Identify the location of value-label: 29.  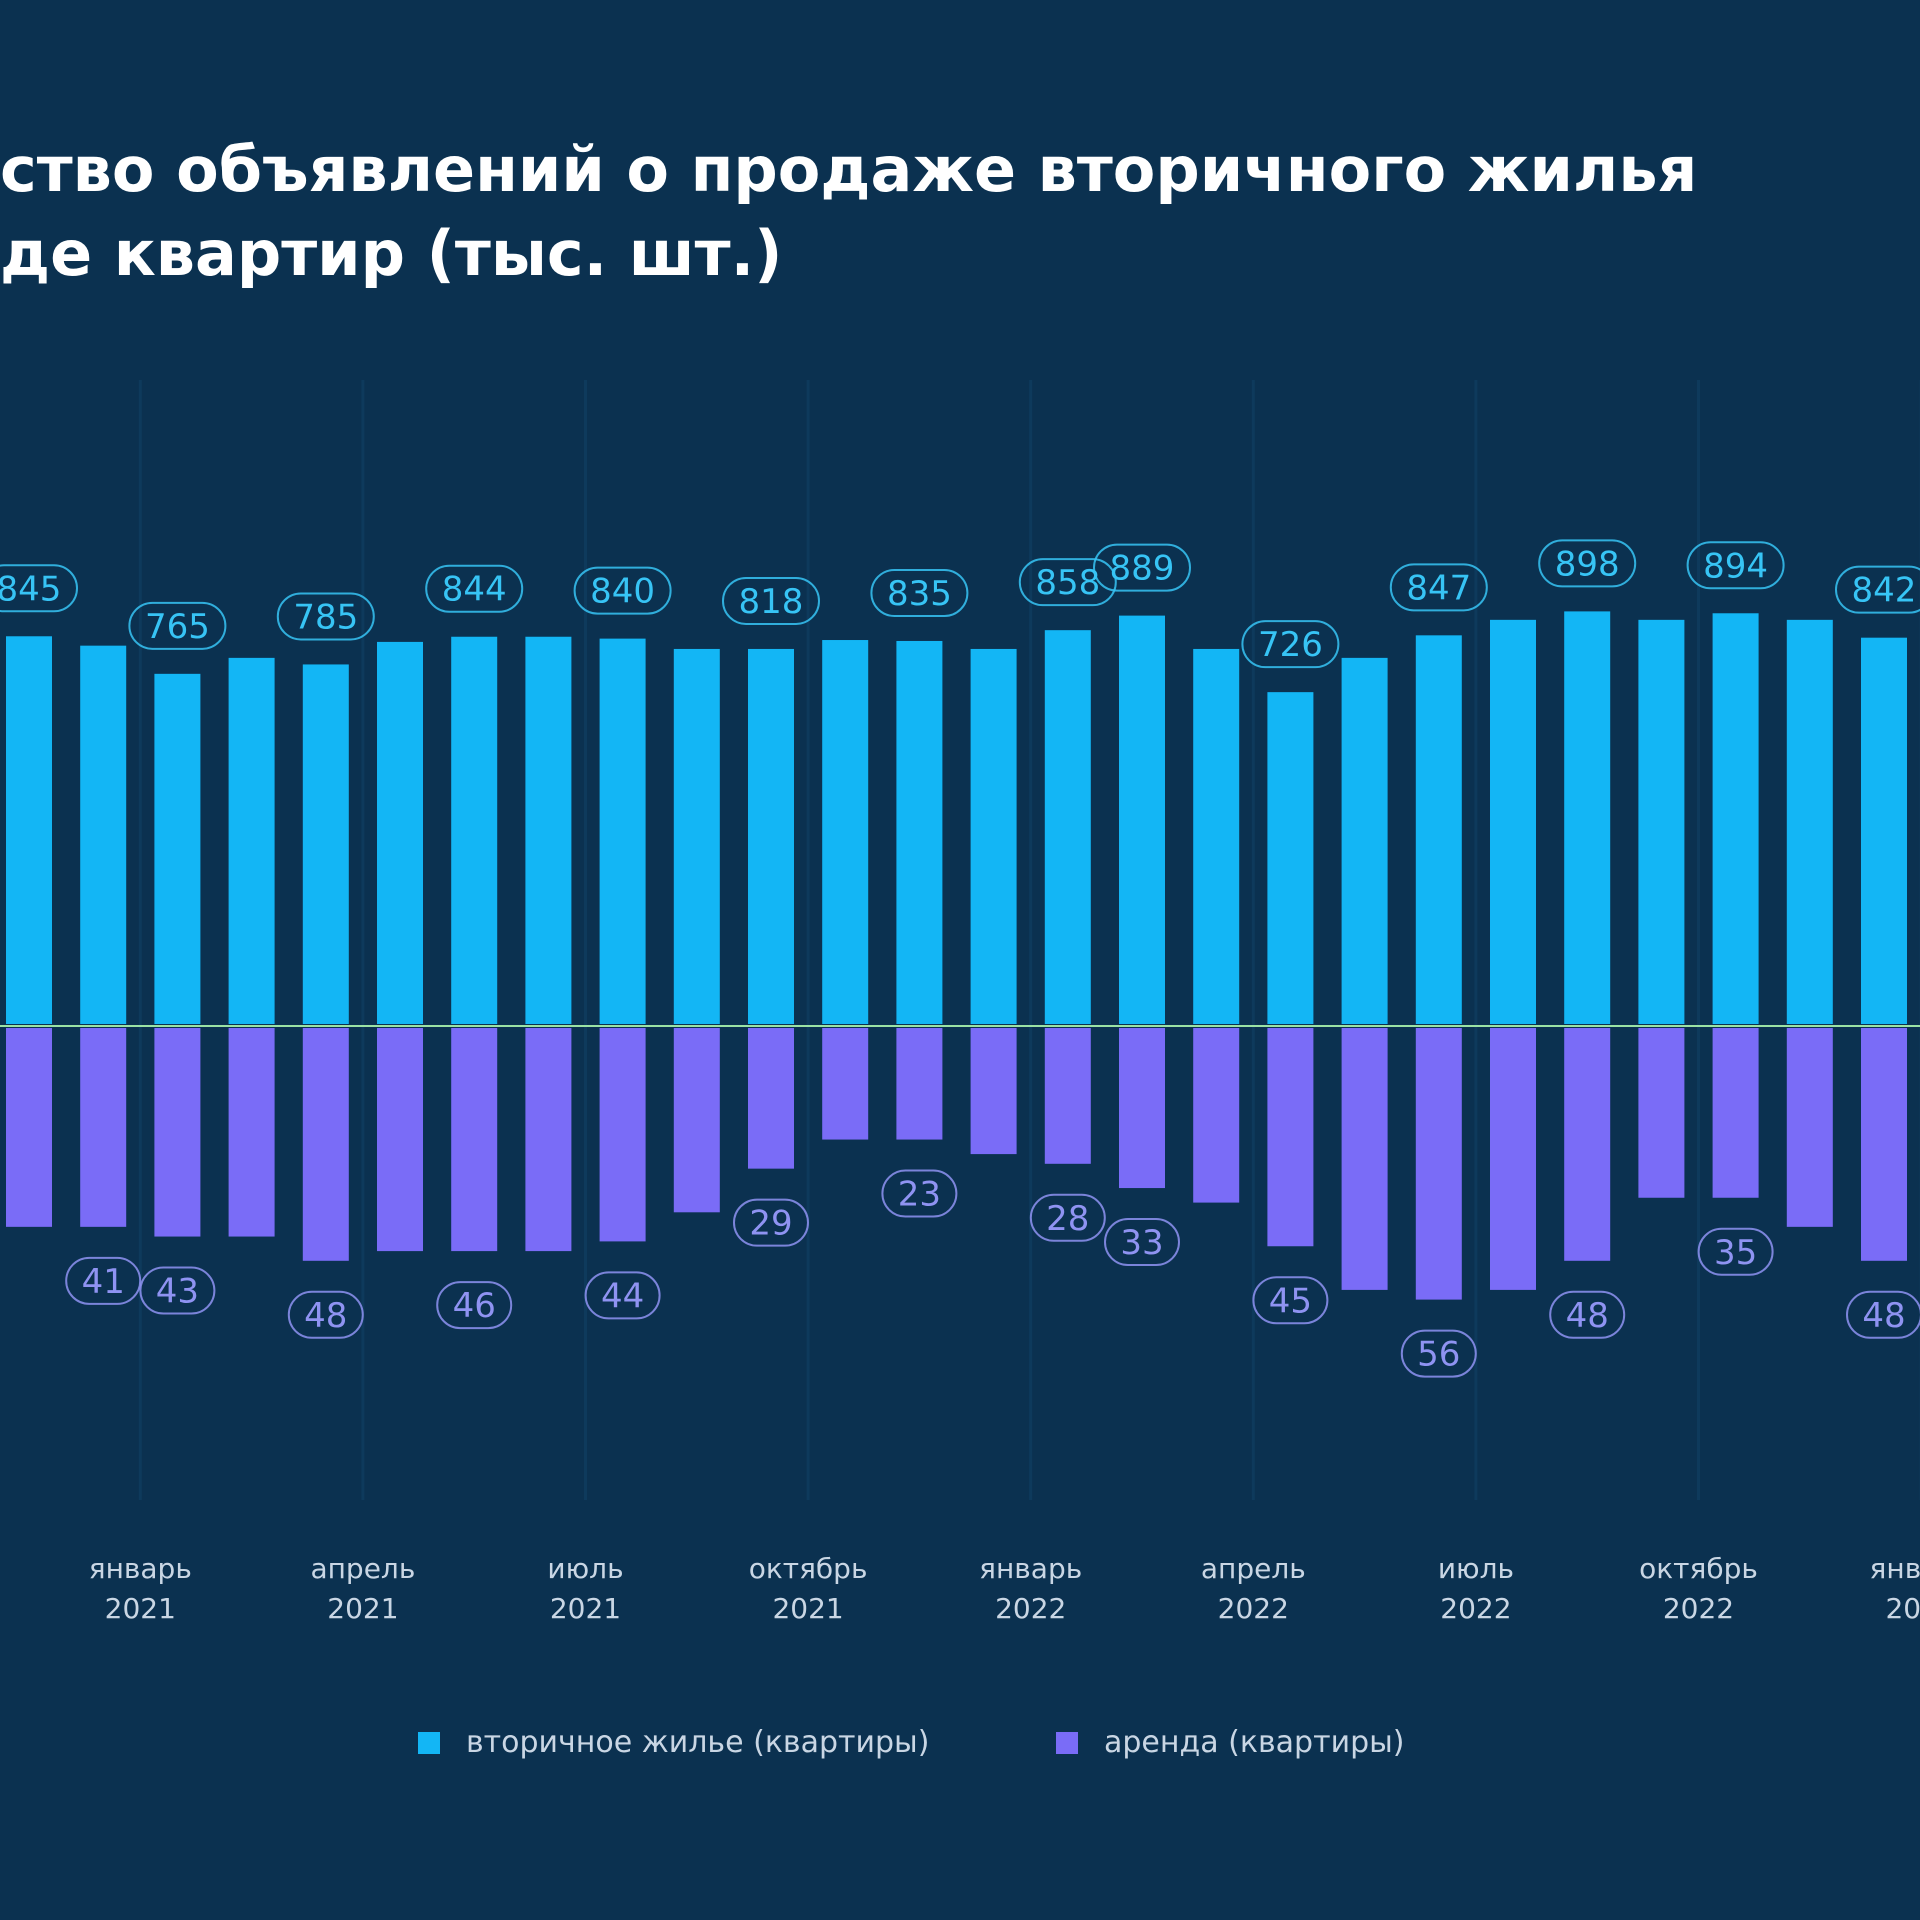
(771, 1222).